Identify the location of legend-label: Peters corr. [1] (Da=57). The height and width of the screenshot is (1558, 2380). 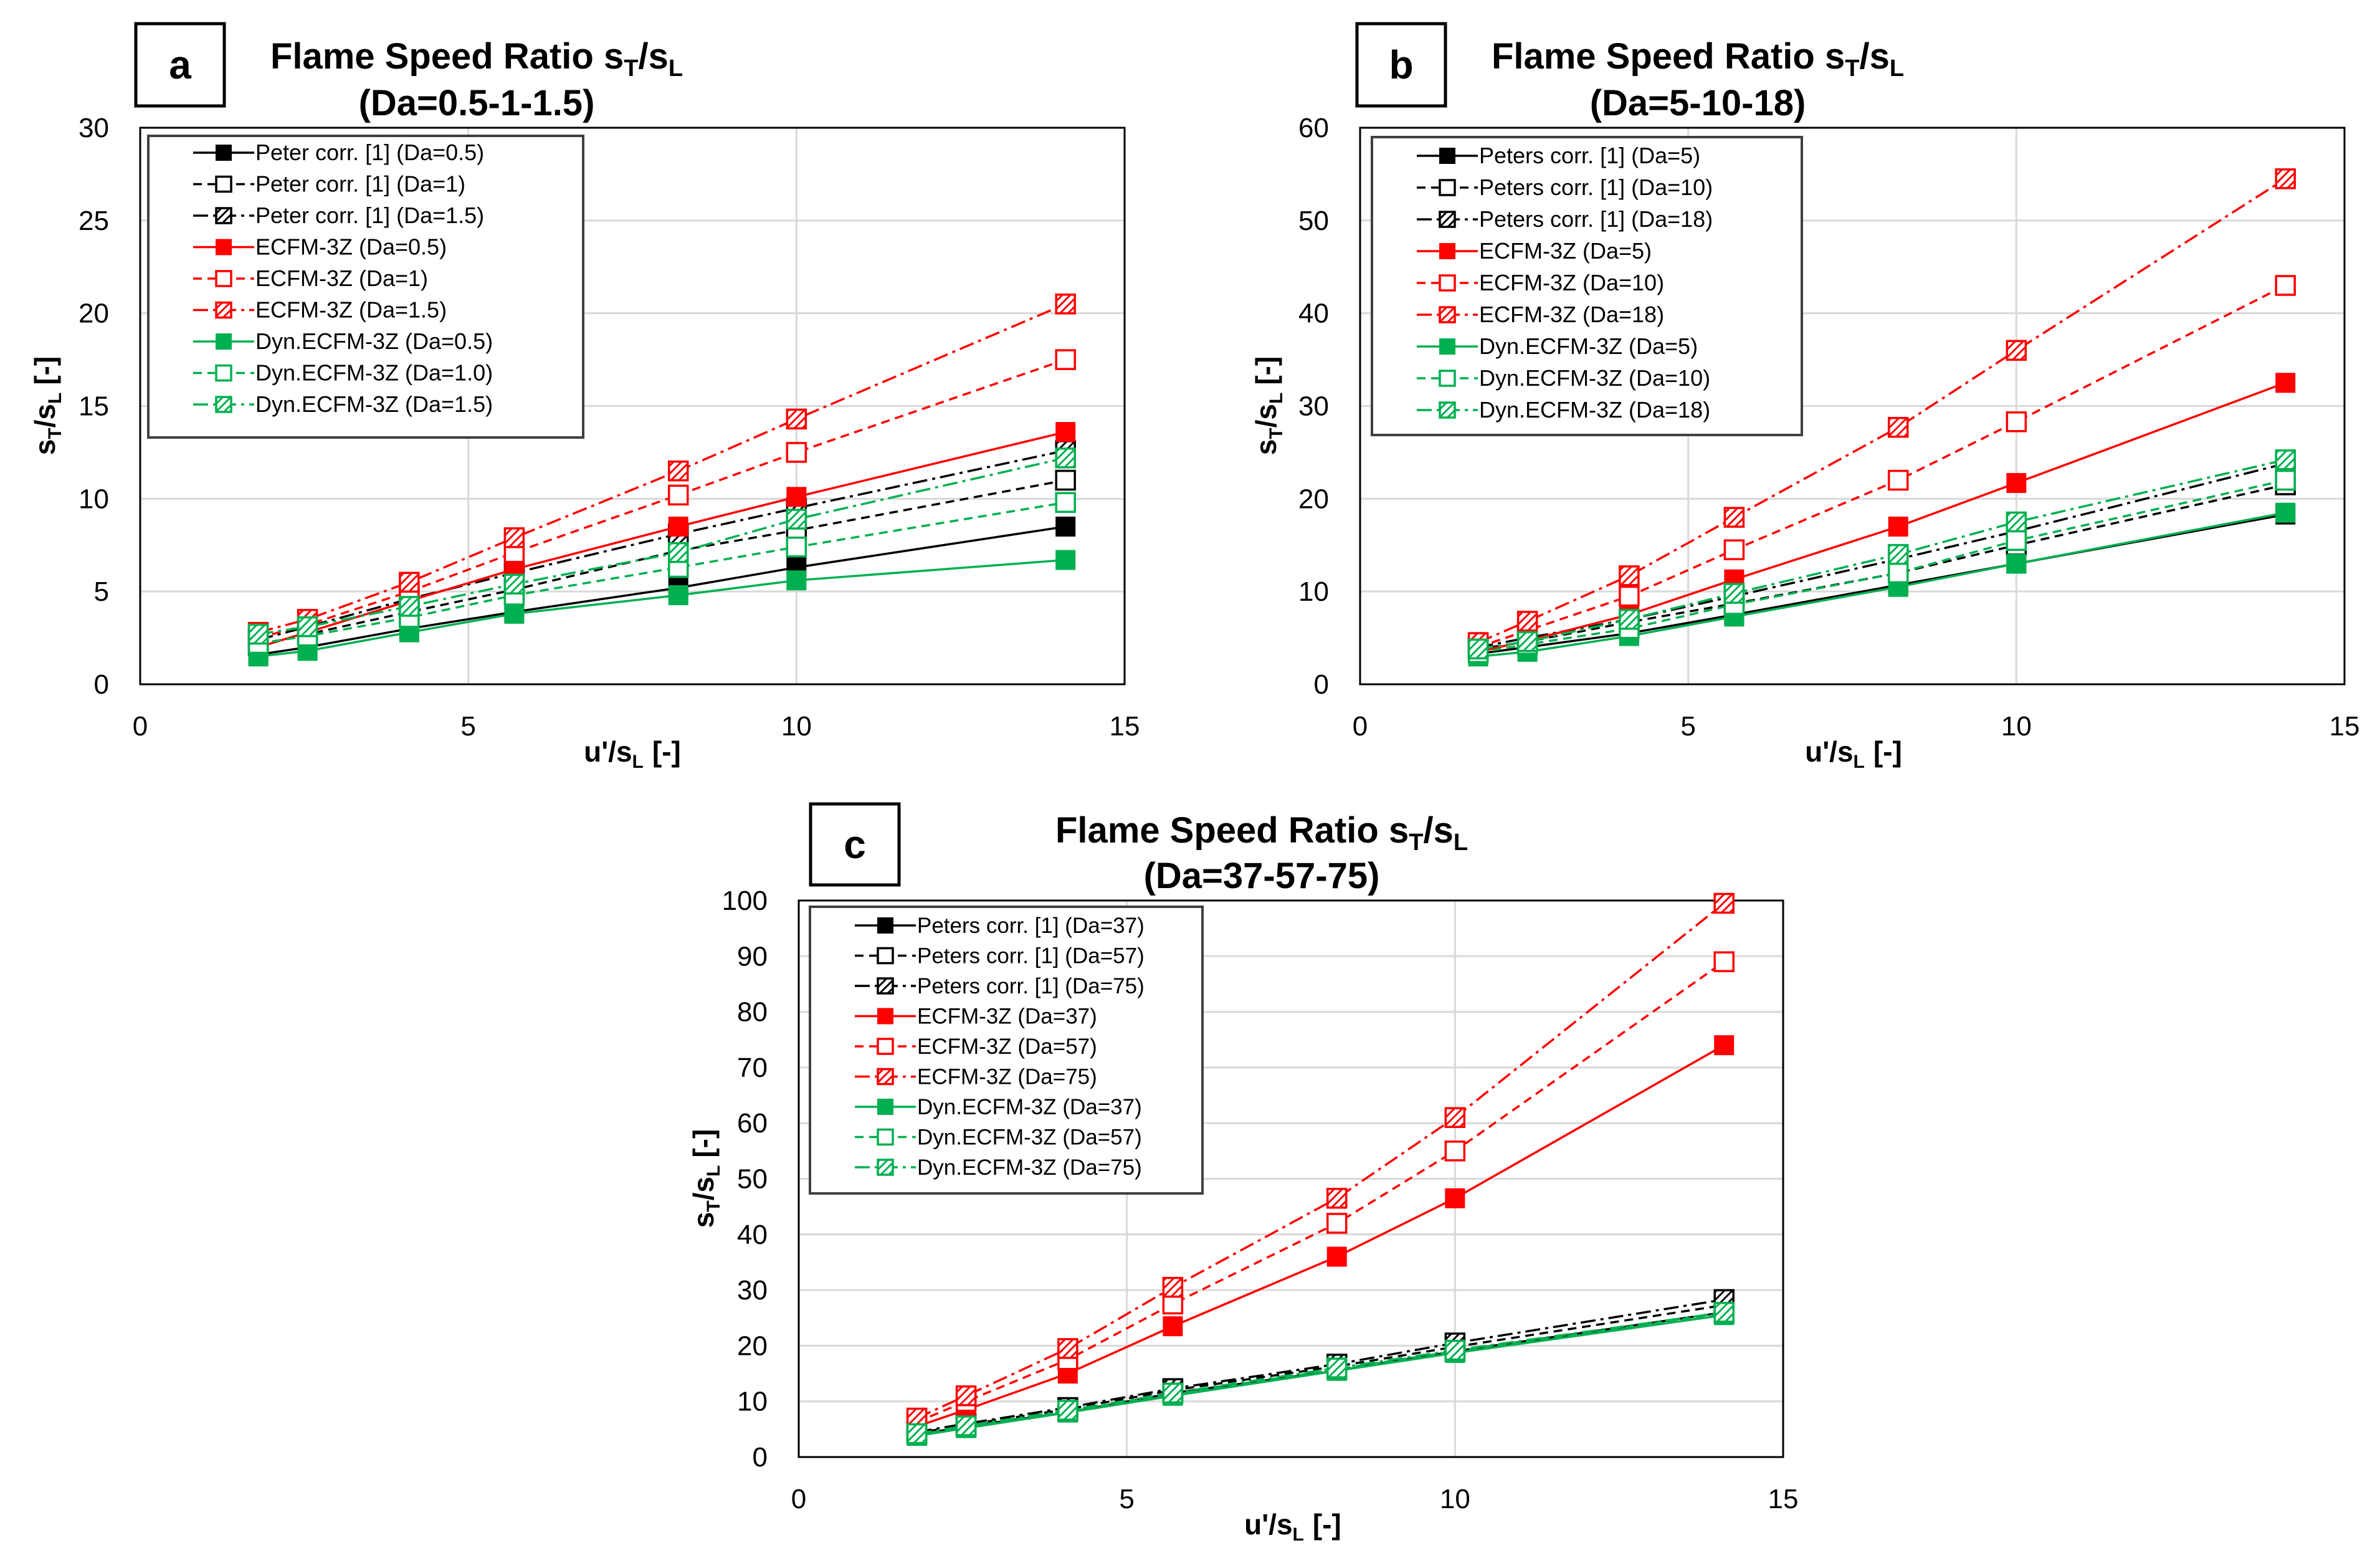
(1031, 956).